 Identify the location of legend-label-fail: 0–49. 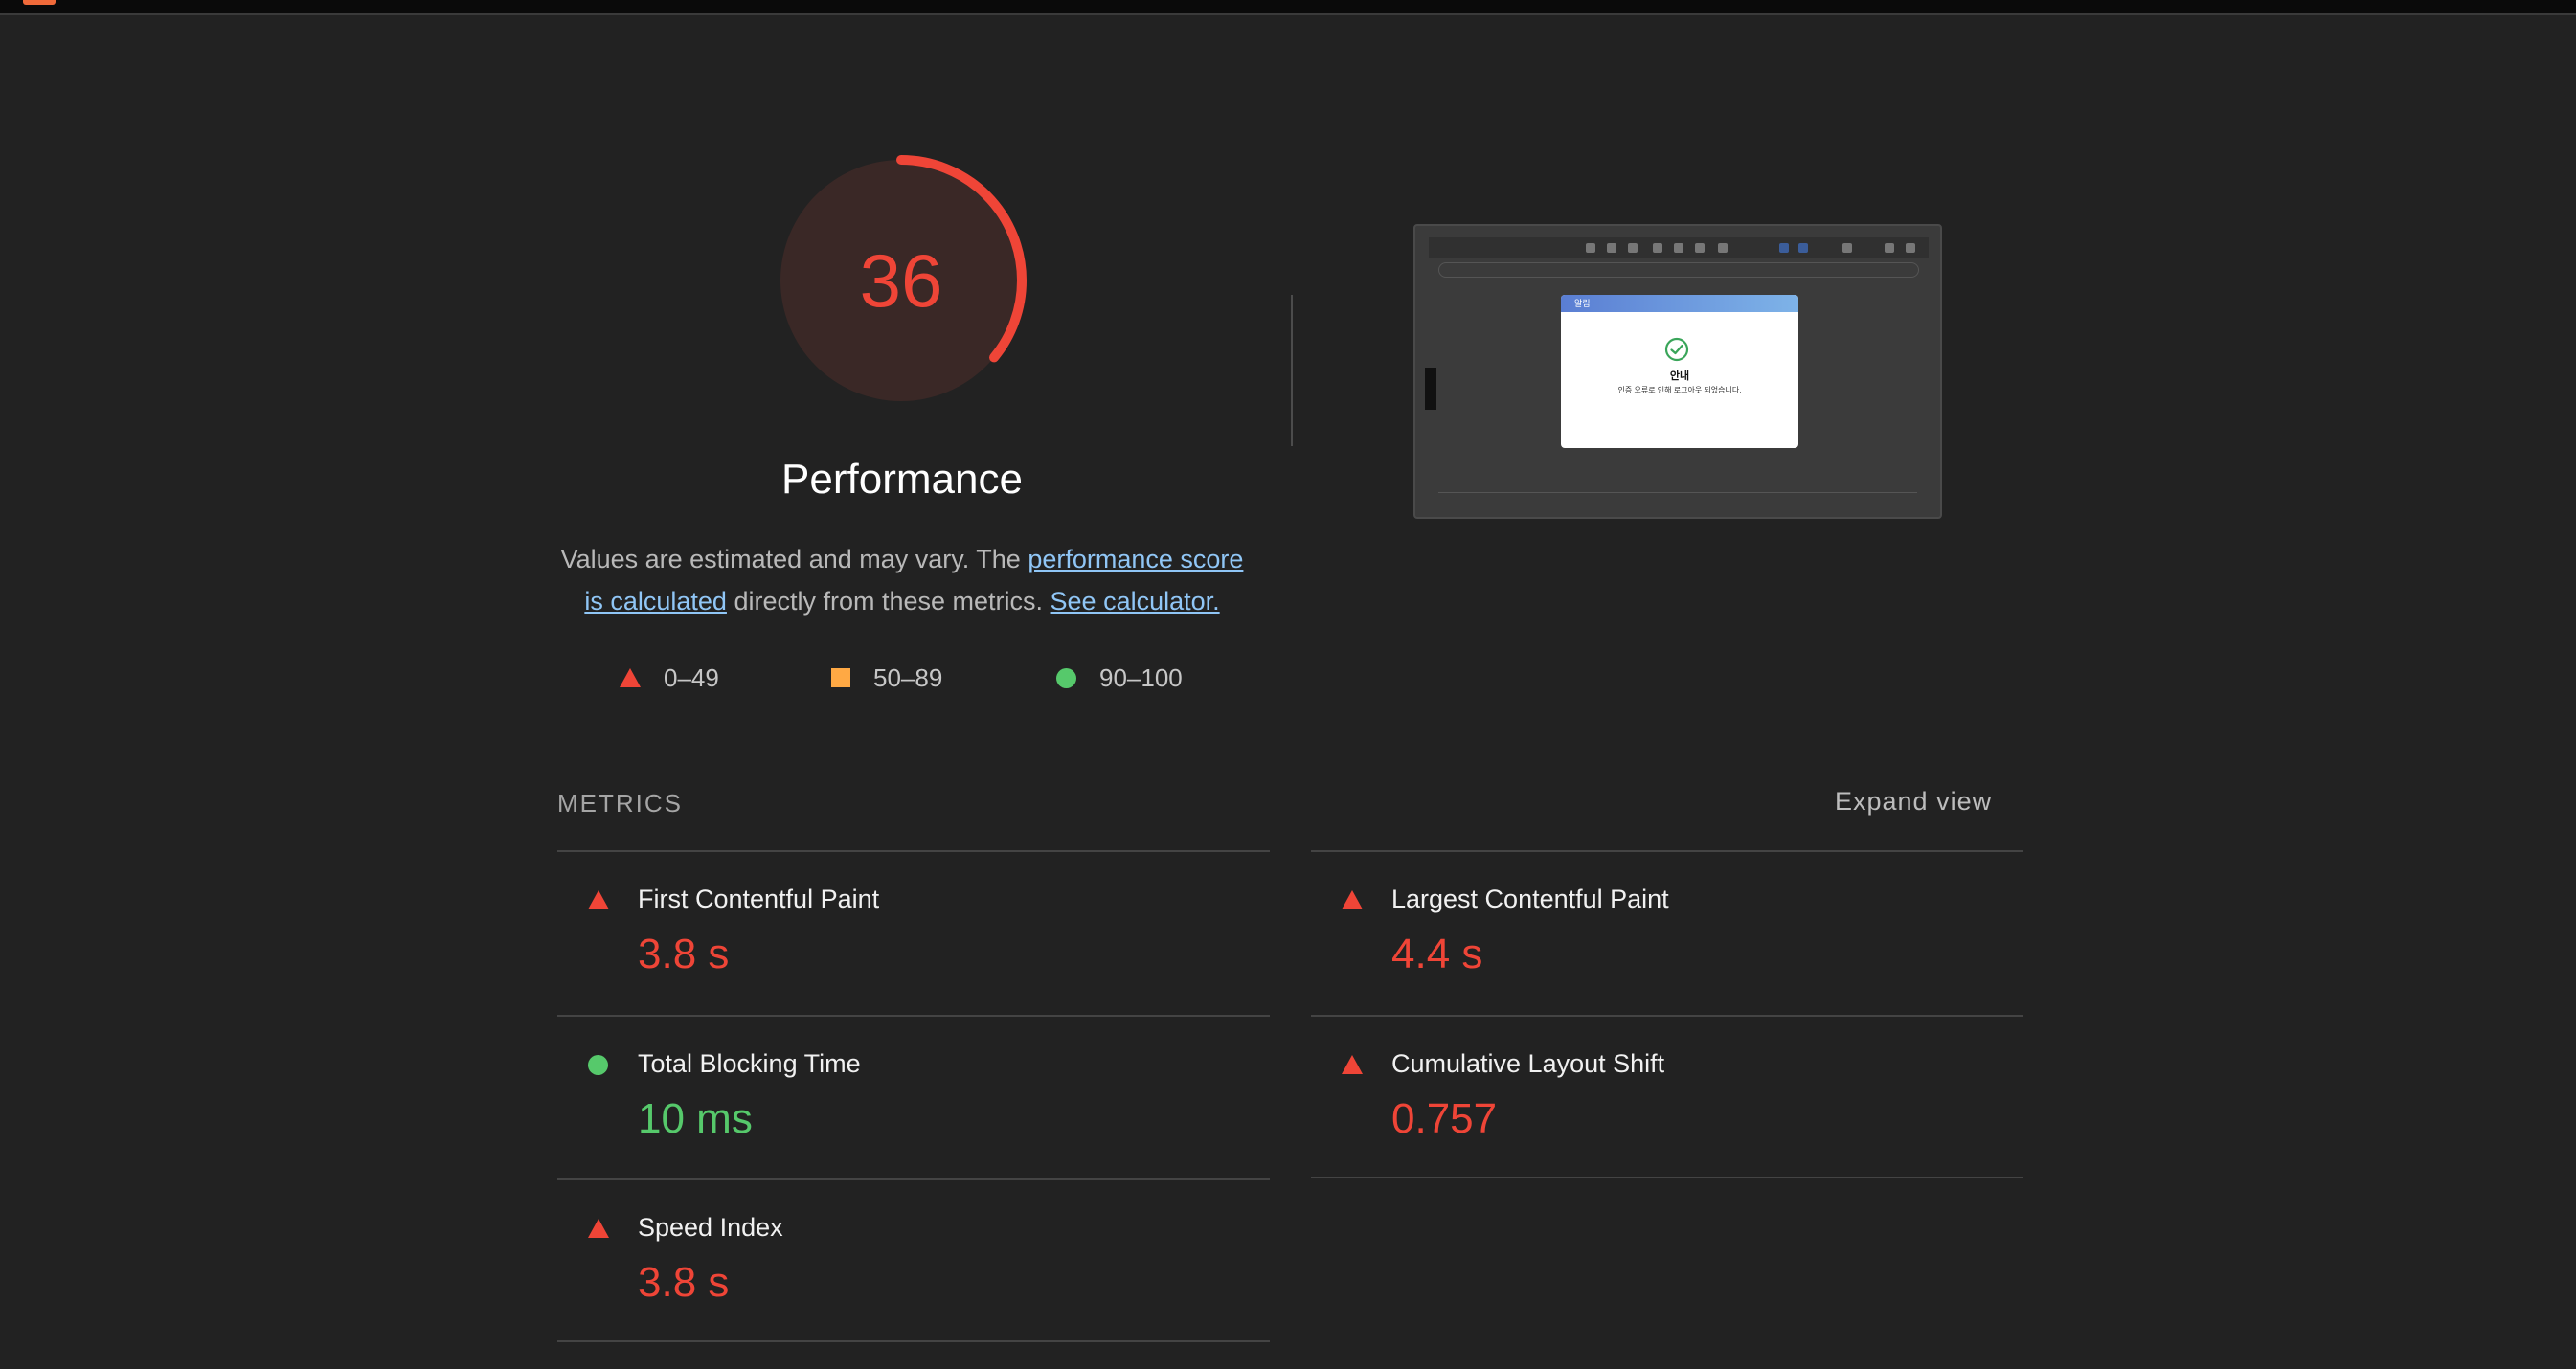
(691, 677).